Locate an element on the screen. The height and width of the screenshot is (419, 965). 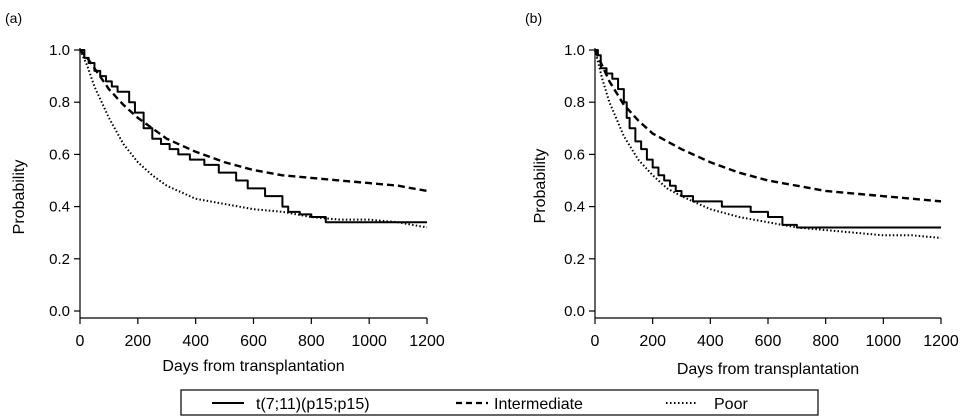
x-tick-label-a: 600 is located at coordinates (253, 341).